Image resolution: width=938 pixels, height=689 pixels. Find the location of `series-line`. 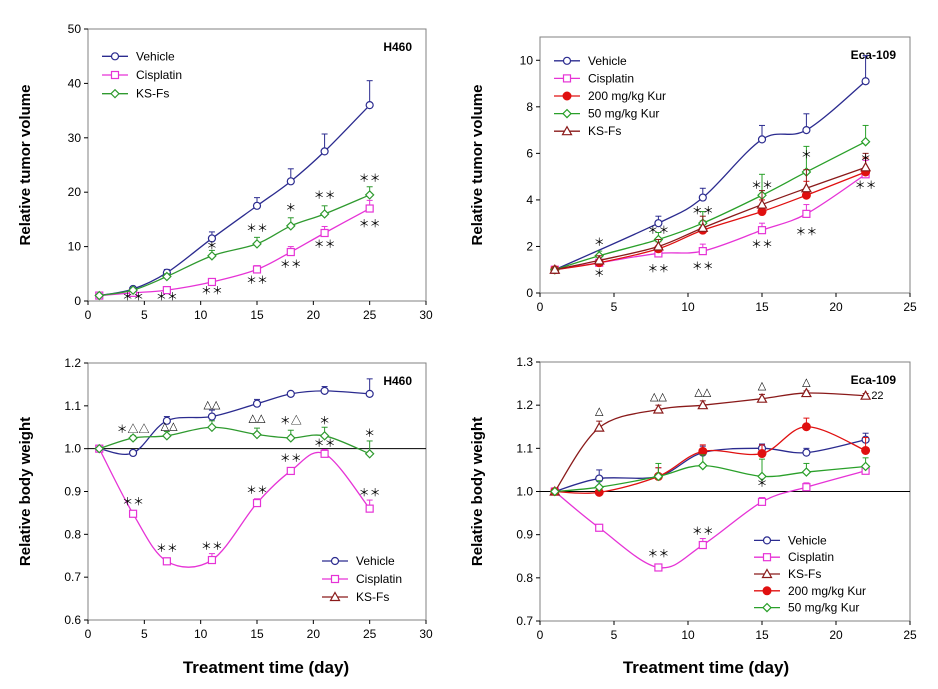

series-line is located at coordinates (710, 175).